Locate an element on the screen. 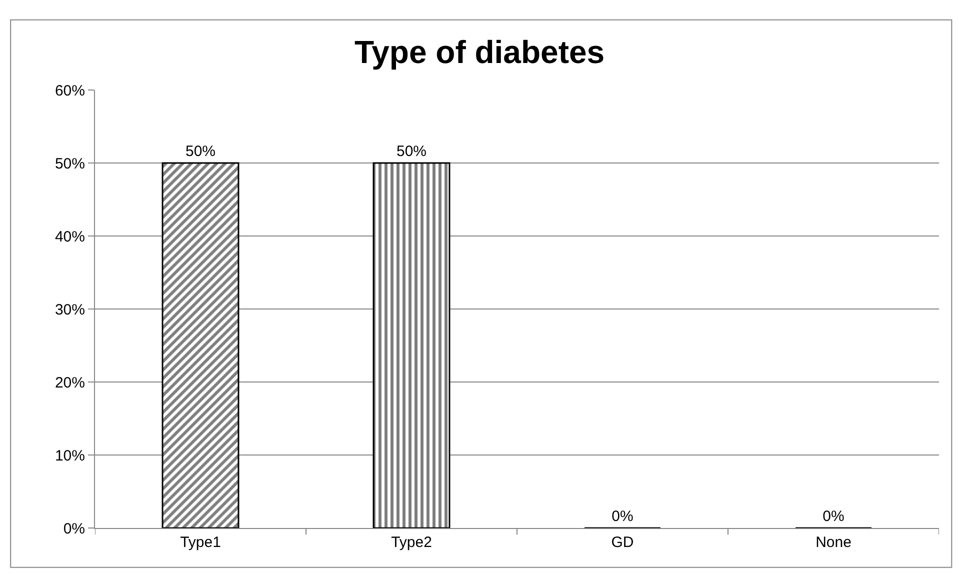 Image resolution: width=959 pixels, height=578 pixels. x-tick-label: Type2 is located at coordinates (411, 542).